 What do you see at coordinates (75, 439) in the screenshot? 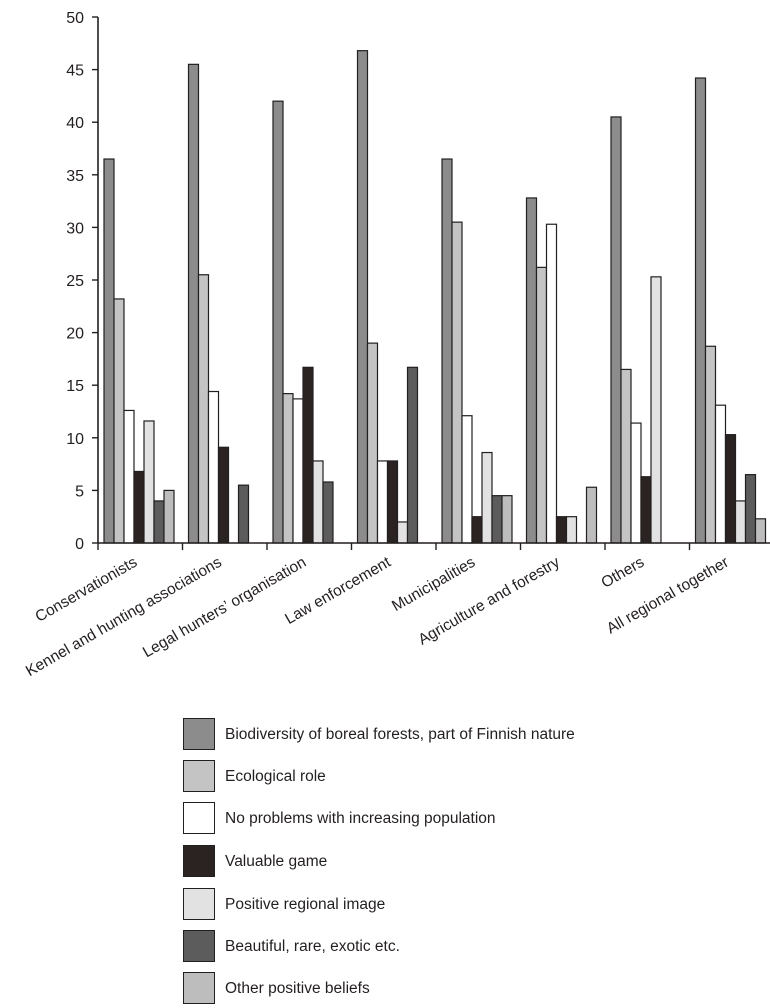
I see `y-tick-label: 10` at bounding box center [75, 439].